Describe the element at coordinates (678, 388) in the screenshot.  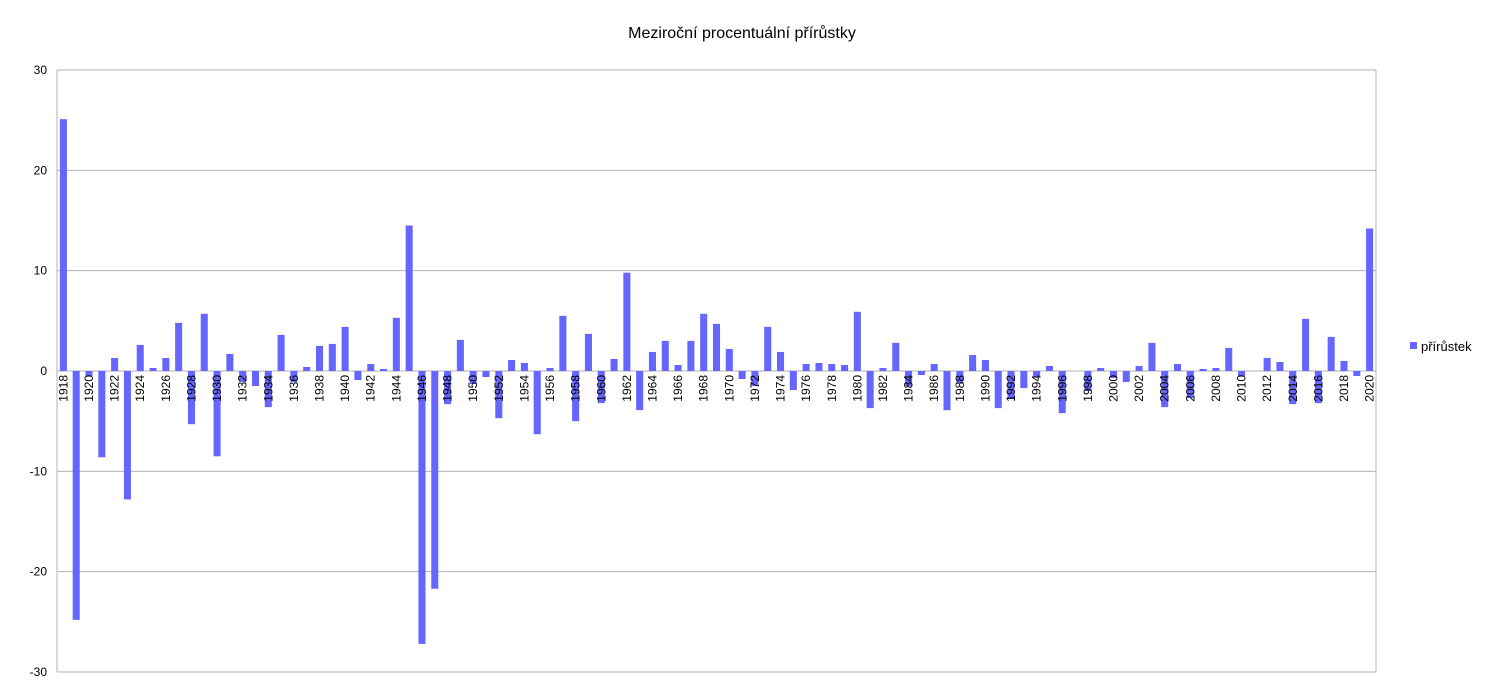
I see `x-tick-label: 1966` at that location.